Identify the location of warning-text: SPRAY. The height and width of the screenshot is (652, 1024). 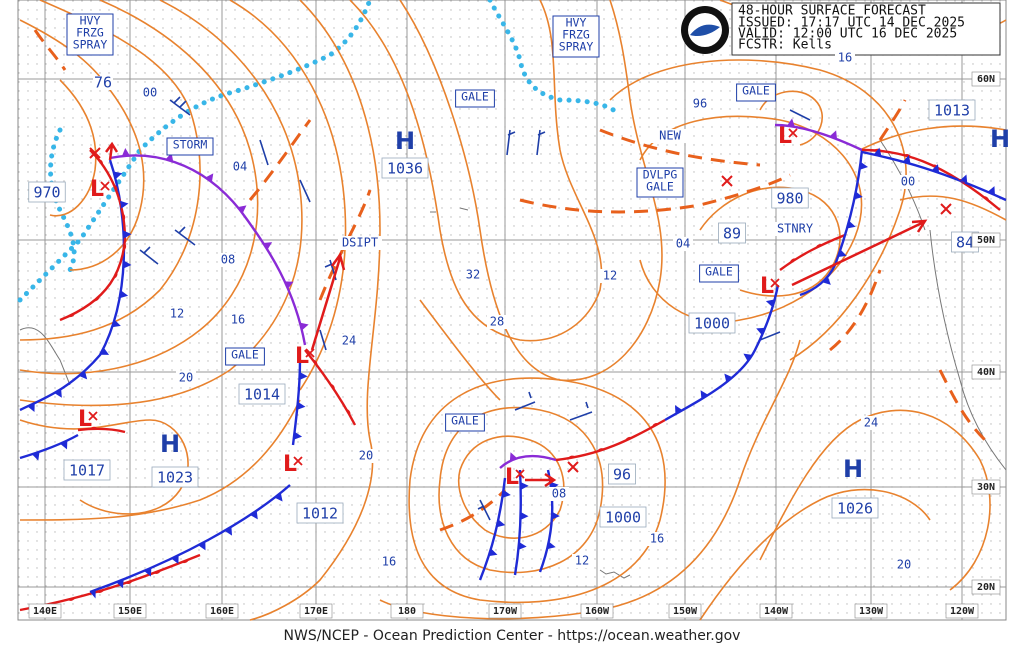
(576, 47).